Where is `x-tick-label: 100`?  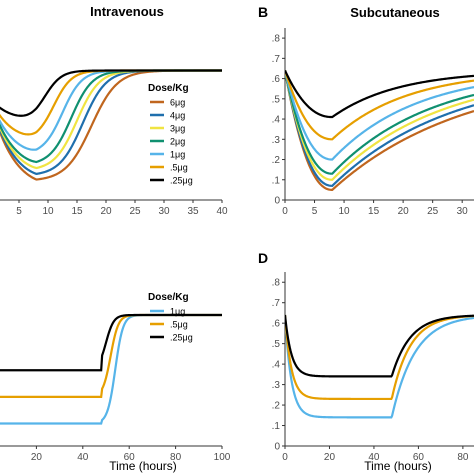 x-tick-label: 100 is located at coordinates (222, 457).